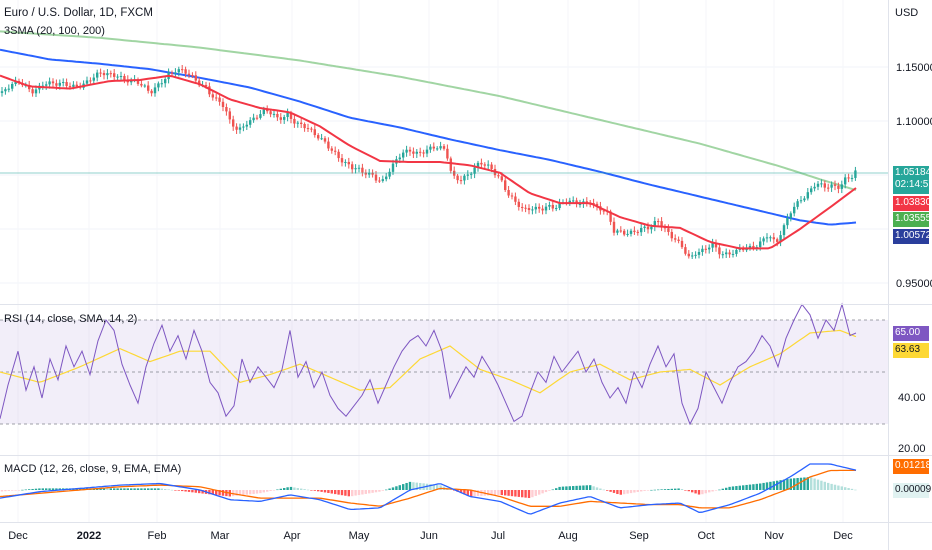  Describe the element at coordinates (220, 536) in the screenshot. I see `x-tick-label: Mar` at that location.